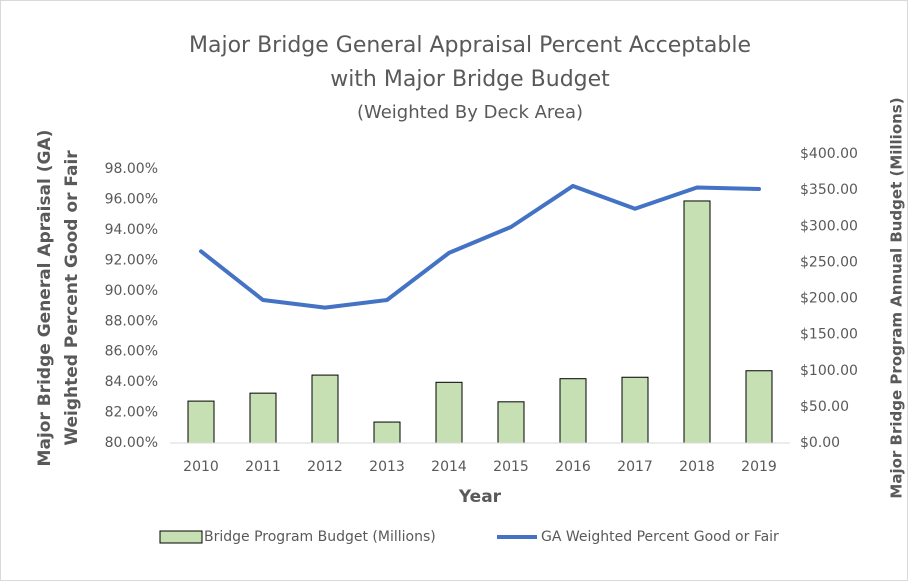  Describe the element at coordinates (470, 79) in the screenshot. I see `chart-title: with Major Bridge Budget` at that location.